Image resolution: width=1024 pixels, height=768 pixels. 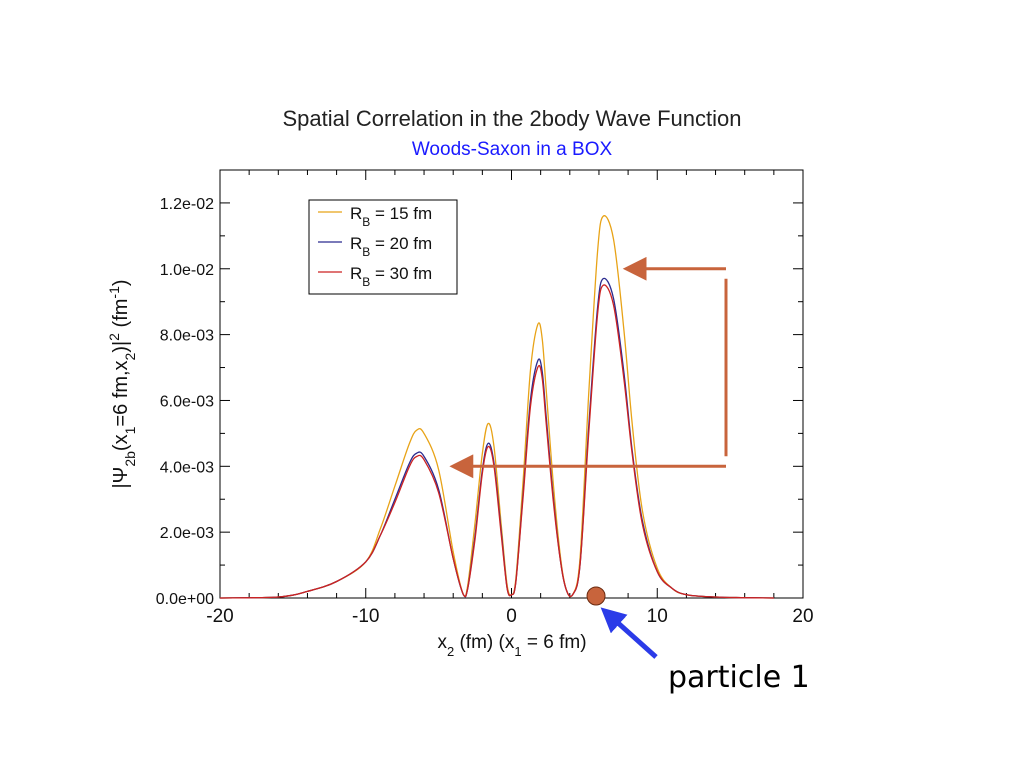 What do you see at coordinates (121, 316) in the screenshot?
I see `y-axis-label-mid4: (fm` at bounding box center [121, 316].